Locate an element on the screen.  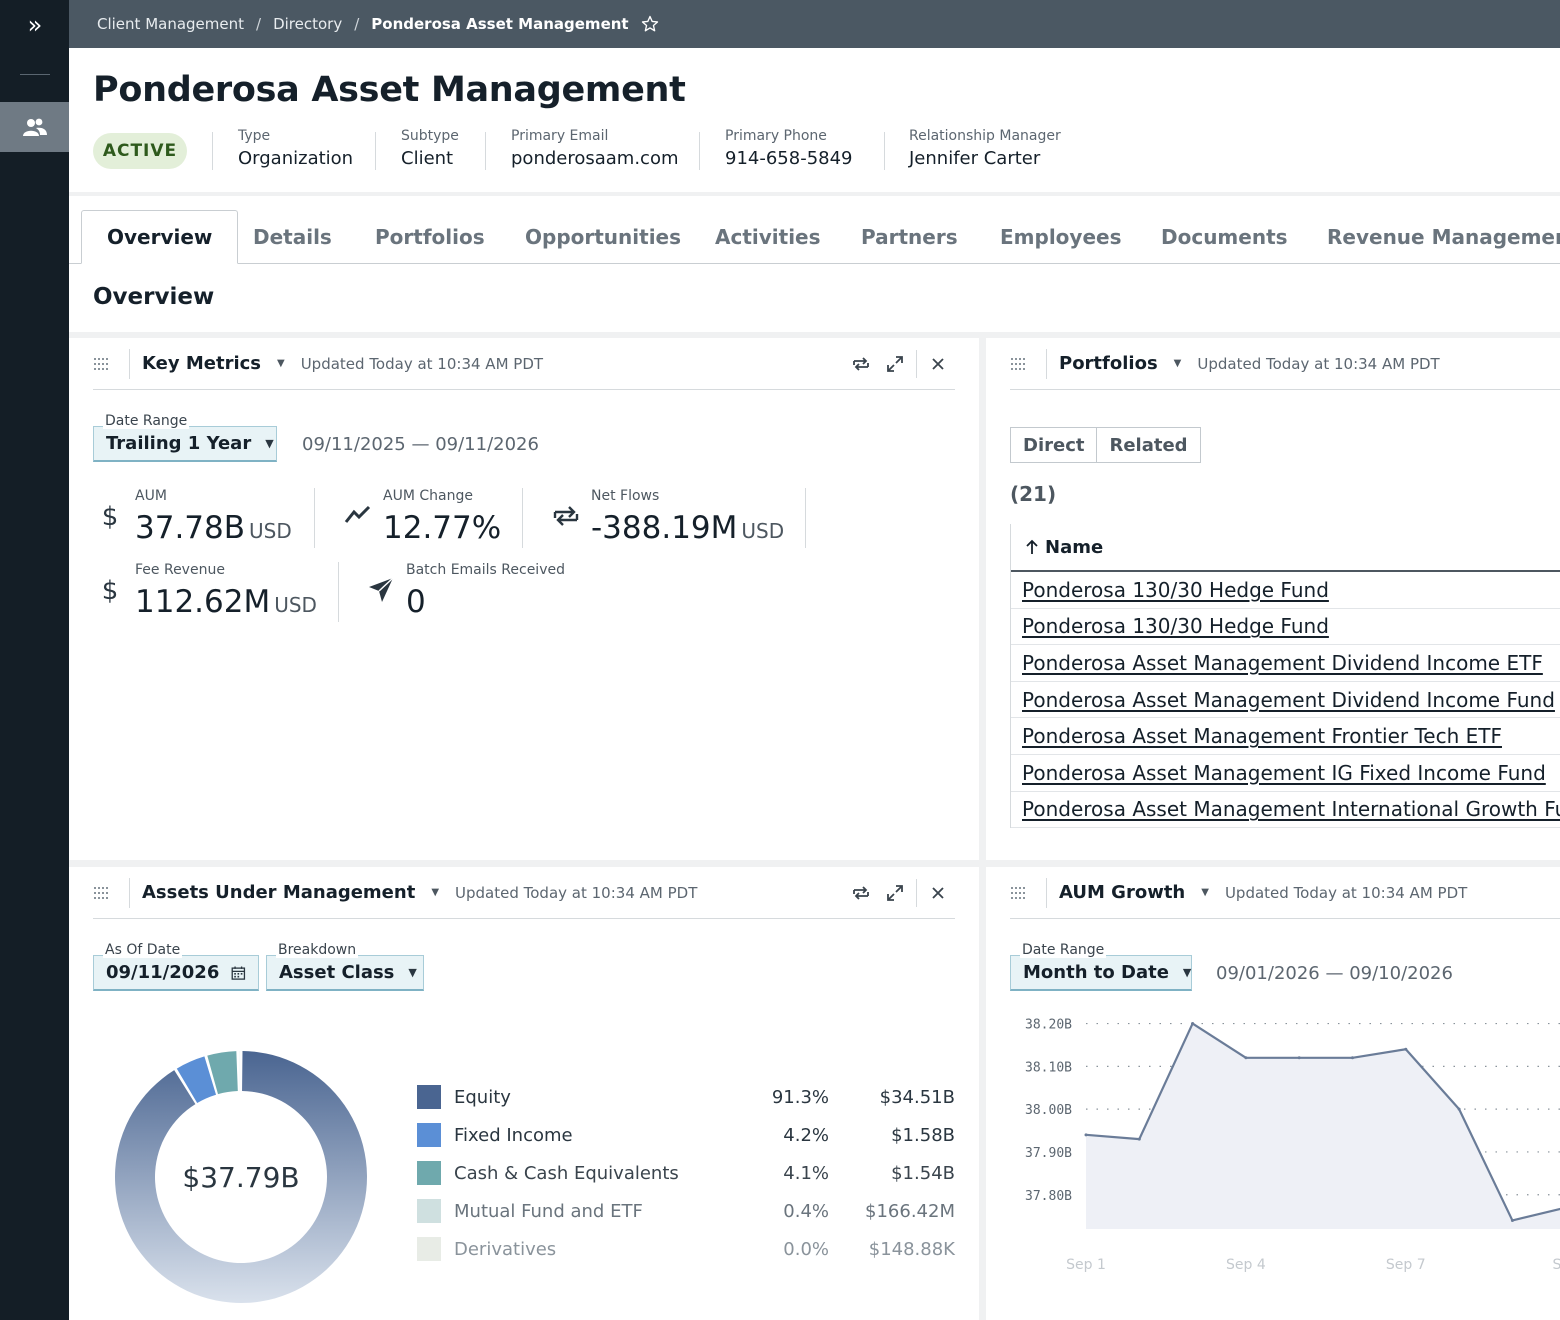
date-range-label: Date Range is located at coordinates (146, 421).